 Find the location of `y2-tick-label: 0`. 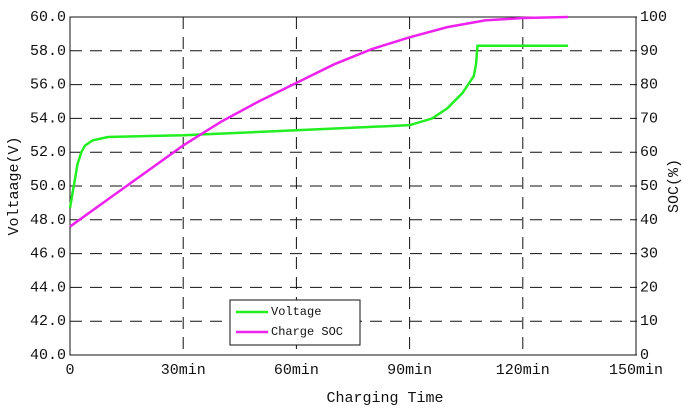

y2-tick-label: 0 is located at coordinates (644, 355).